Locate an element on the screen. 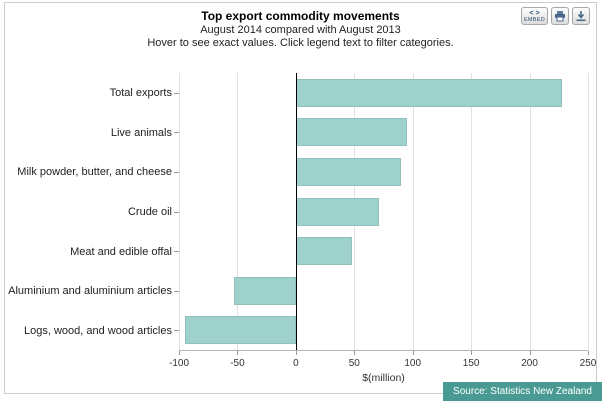 Image resolution: width=602 pixels, height=401 pixels. category-label: Meat and edible offal is located at coordinates (121, 251).